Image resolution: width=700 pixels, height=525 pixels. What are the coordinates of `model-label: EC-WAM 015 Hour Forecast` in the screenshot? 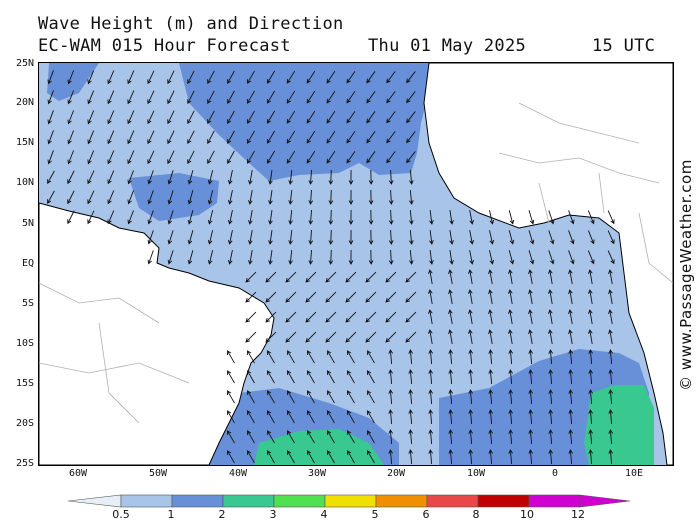 It's located at (164, 46).